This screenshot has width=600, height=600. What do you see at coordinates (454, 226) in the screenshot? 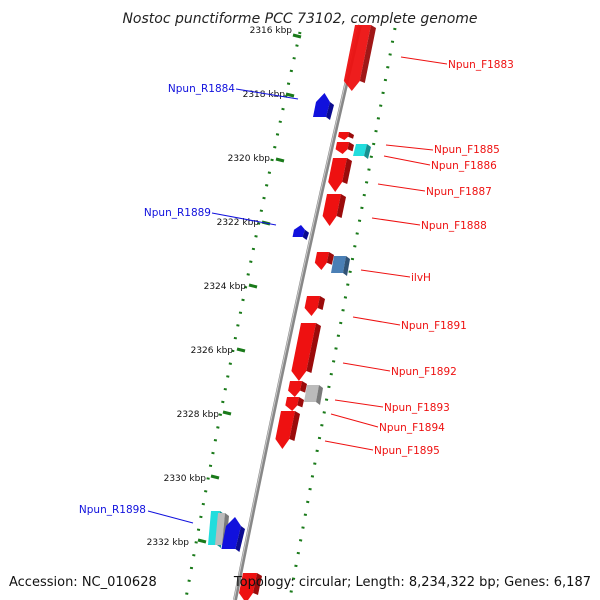
I see `gene-label-forward: Npun_F1888` at bounding box center [454, 226].